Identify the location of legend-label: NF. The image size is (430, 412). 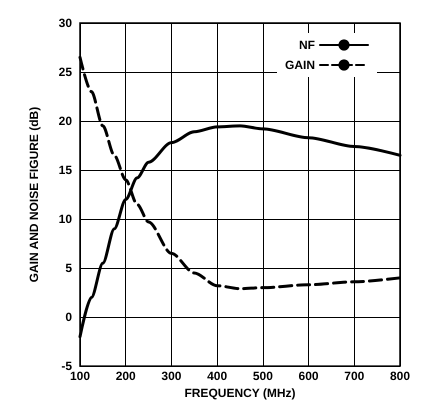
(307, 45).